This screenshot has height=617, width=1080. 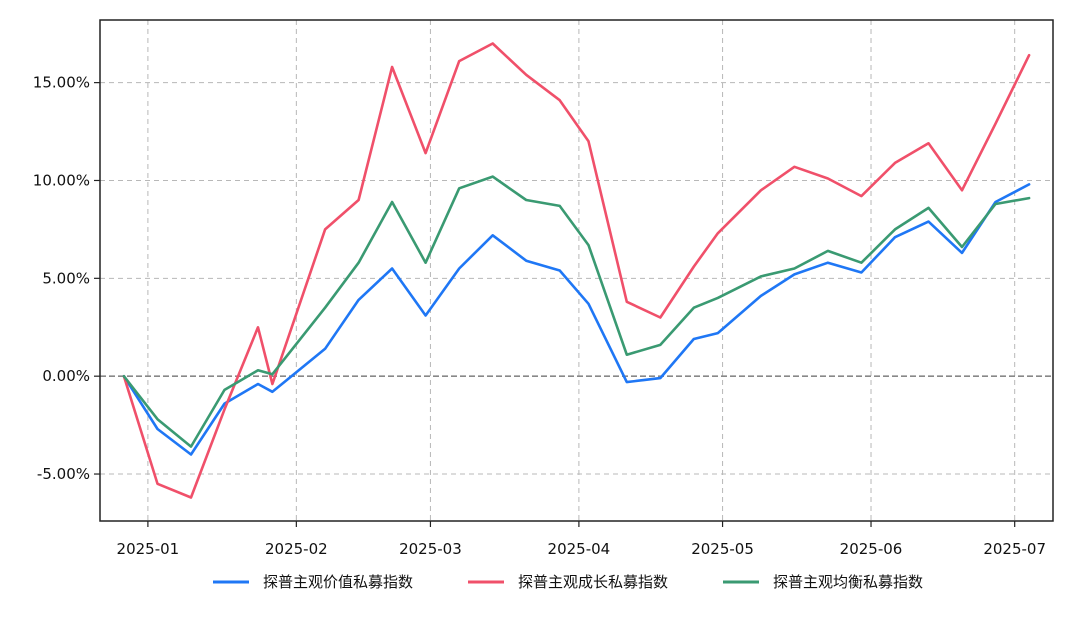 What do you see at coordinates (593, 582) in the screenshot?
I see `legend-label: 探普主观成长私募指数` at bounding box center [593, 582].